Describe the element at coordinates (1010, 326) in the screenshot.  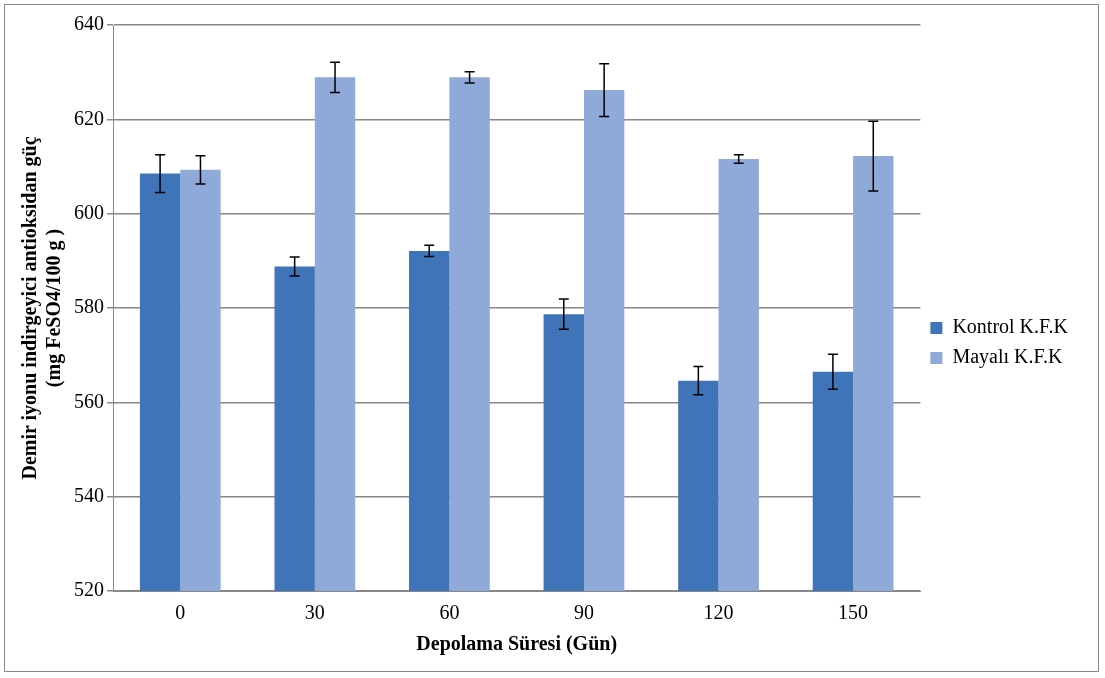
I see `legend-label: Kontrol K.F.K` at that location.